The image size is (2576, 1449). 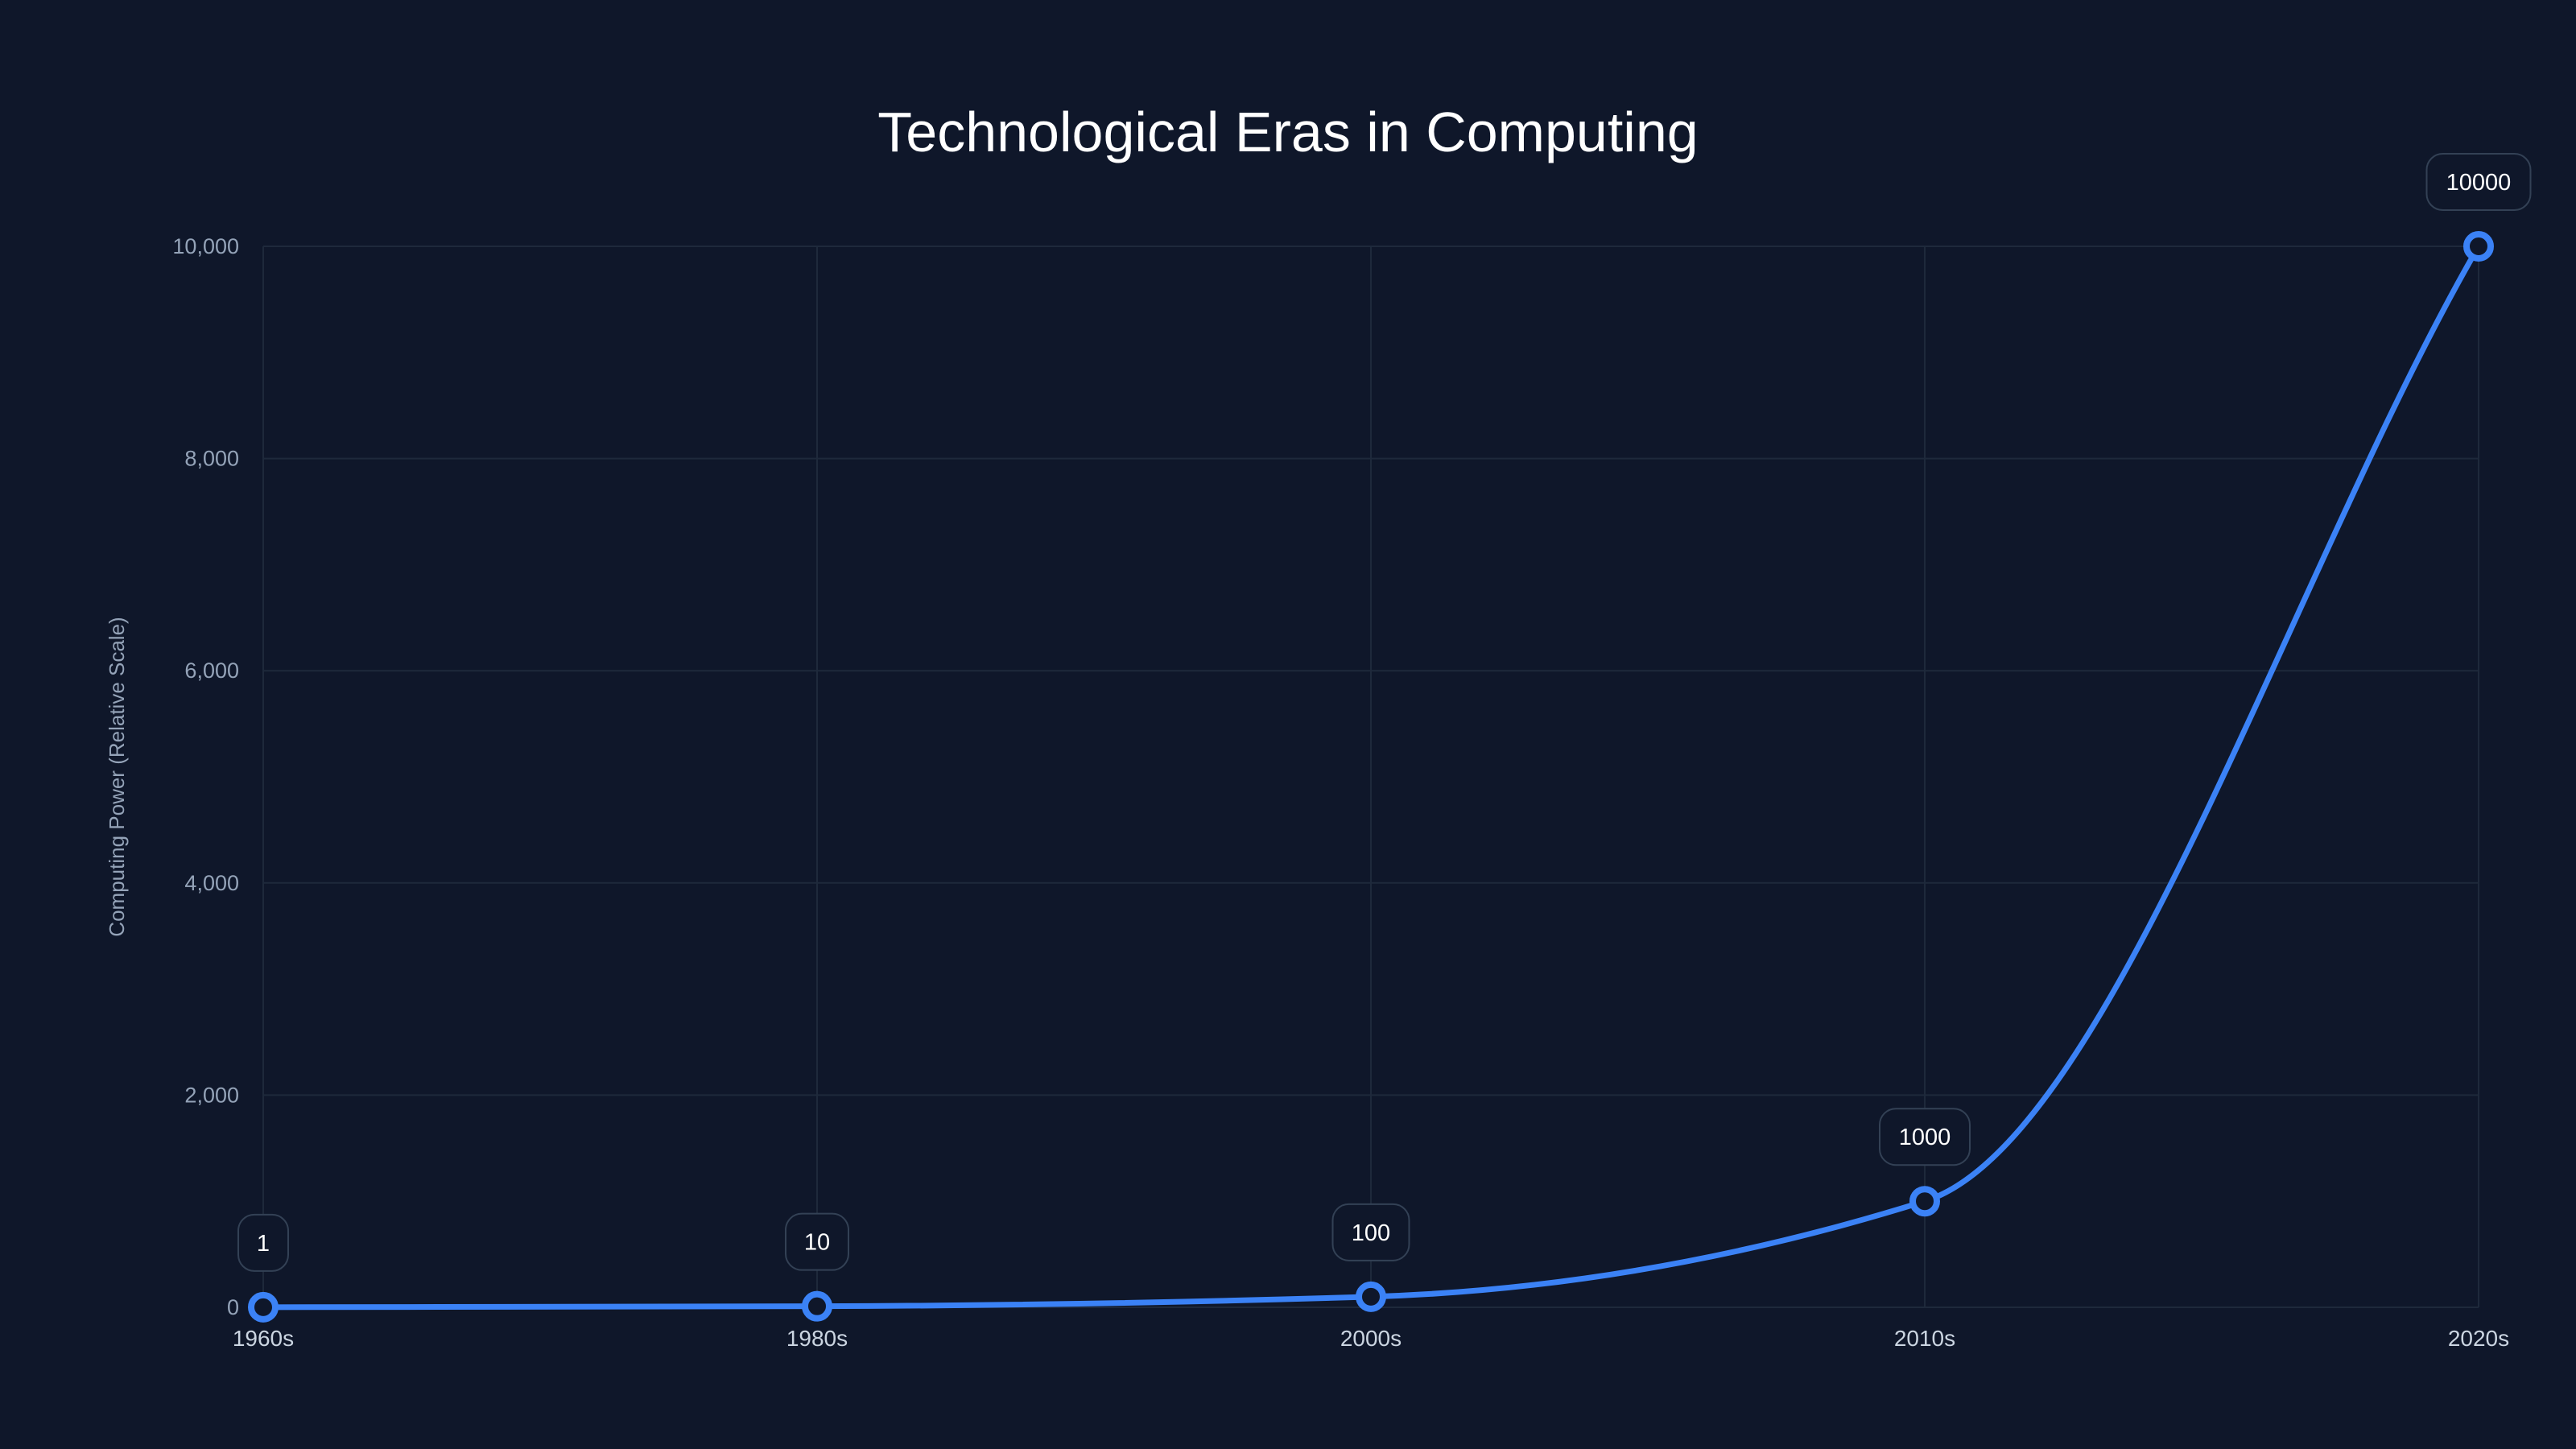 I want to click on x-tick-label: 2000s, so click(x=1371, y=1338).